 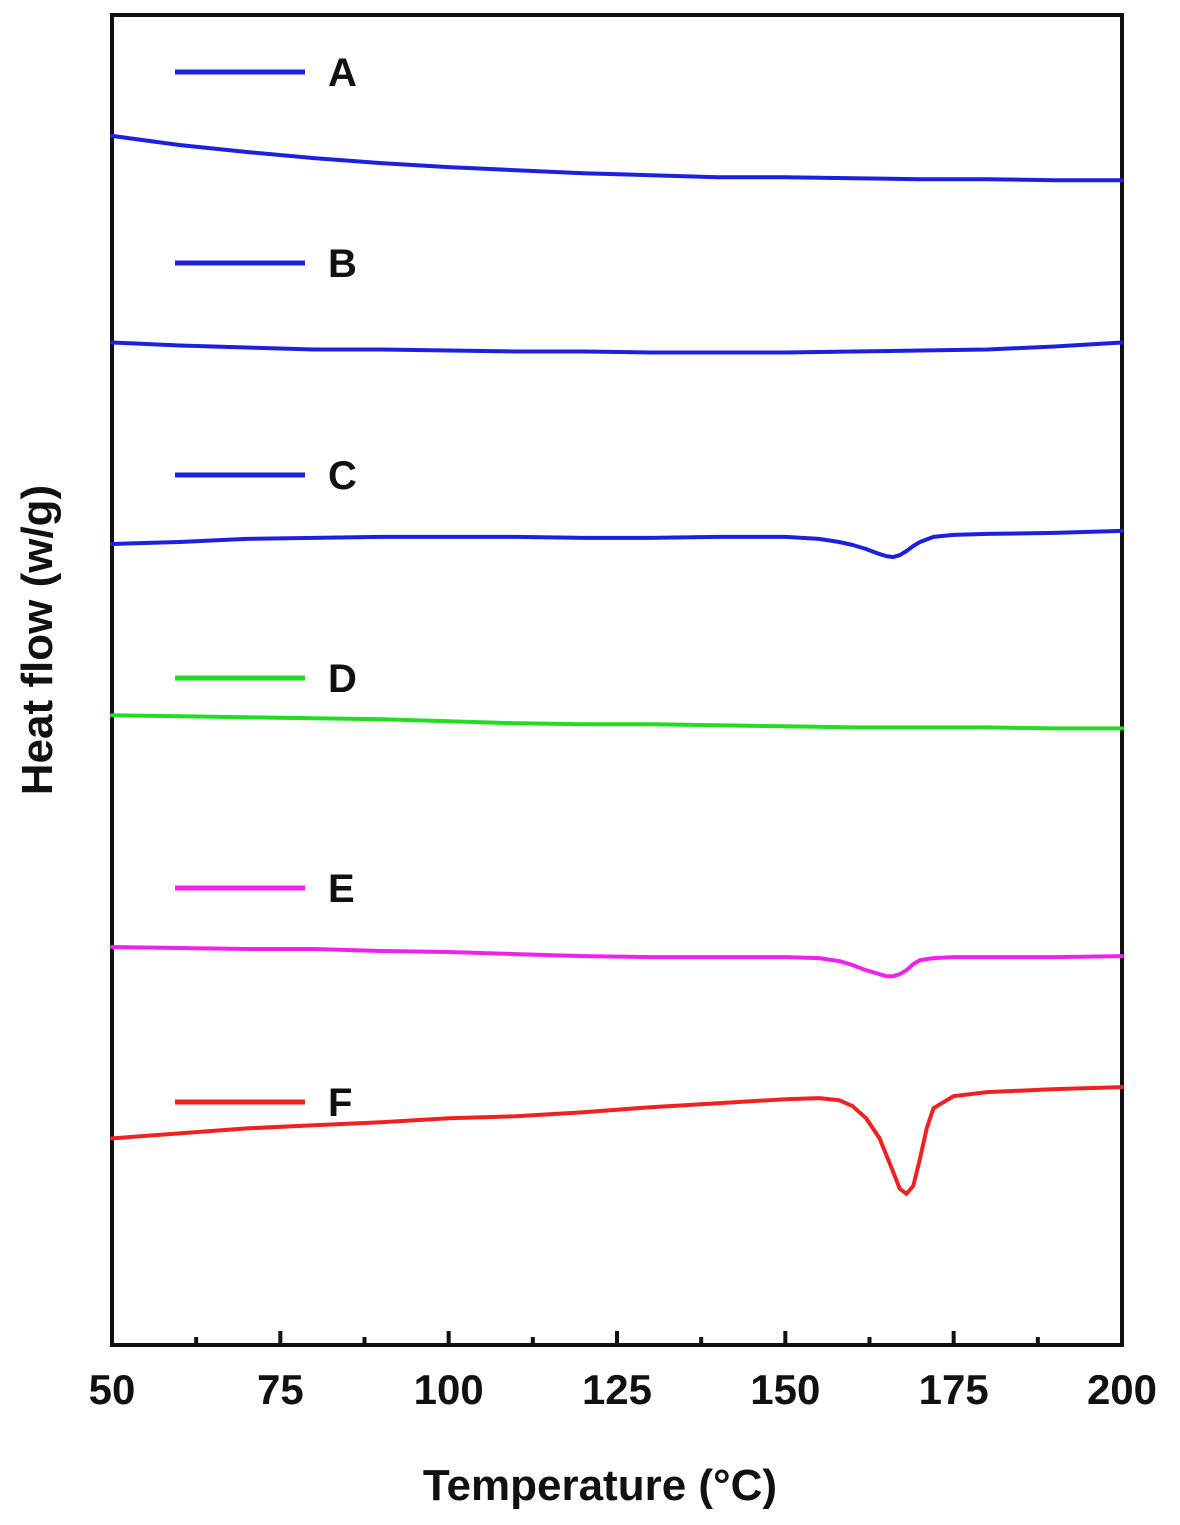 I want to click on legend-label-b: B, so click(x=342, y=264).